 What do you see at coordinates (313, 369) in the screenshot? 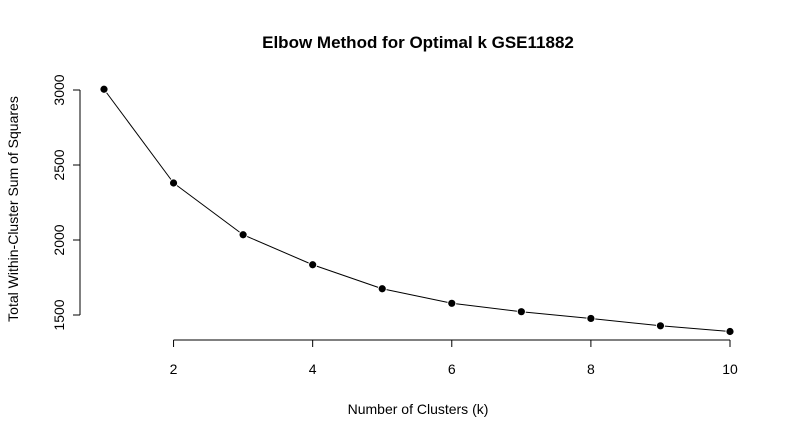
I see `x-tick-label: 4` at bounding box center [313, 369].